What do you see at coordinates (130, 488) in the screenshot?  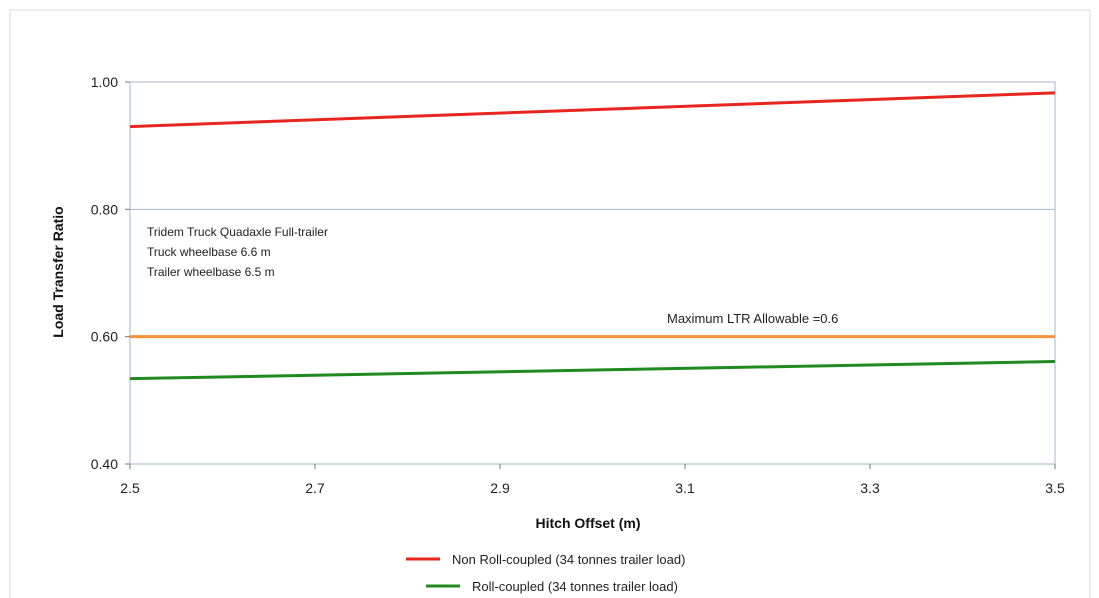 I see `x-tick-label: 2.5` at bounding box center [130, 488].